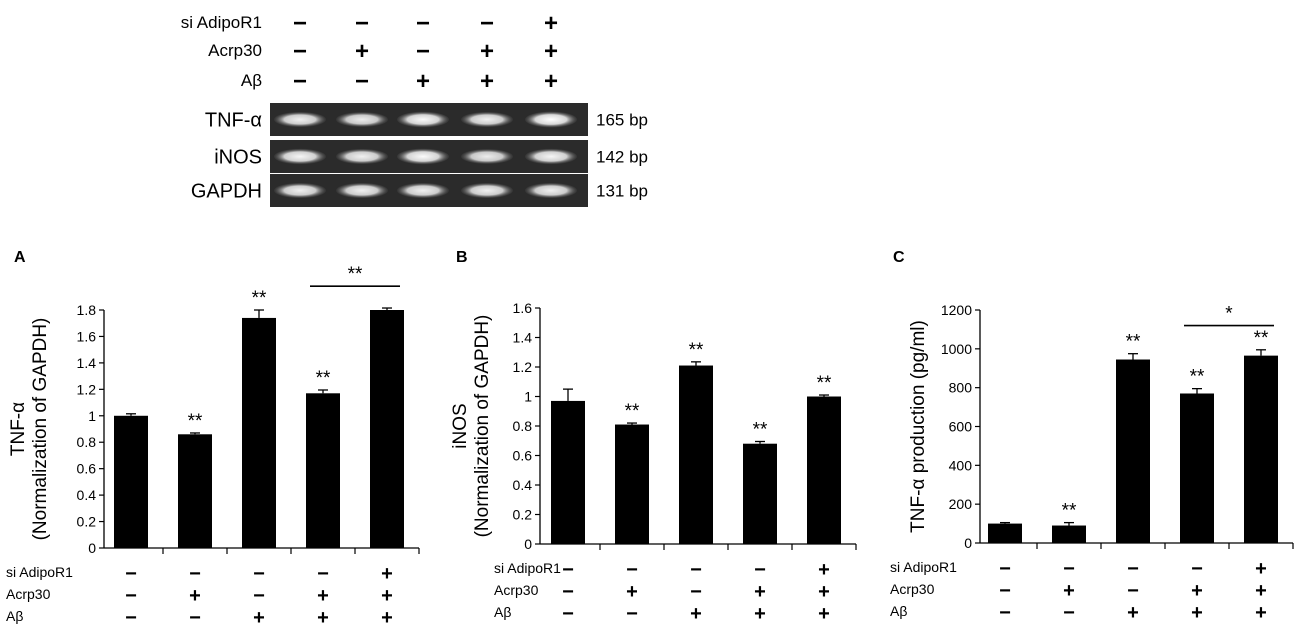 The width and height of the screenshot is (1300, 634). What do you see at coordinates (28, 594) in the screenshot?
I see `condition-label: Acrp30` at bounding box center [28, 594].